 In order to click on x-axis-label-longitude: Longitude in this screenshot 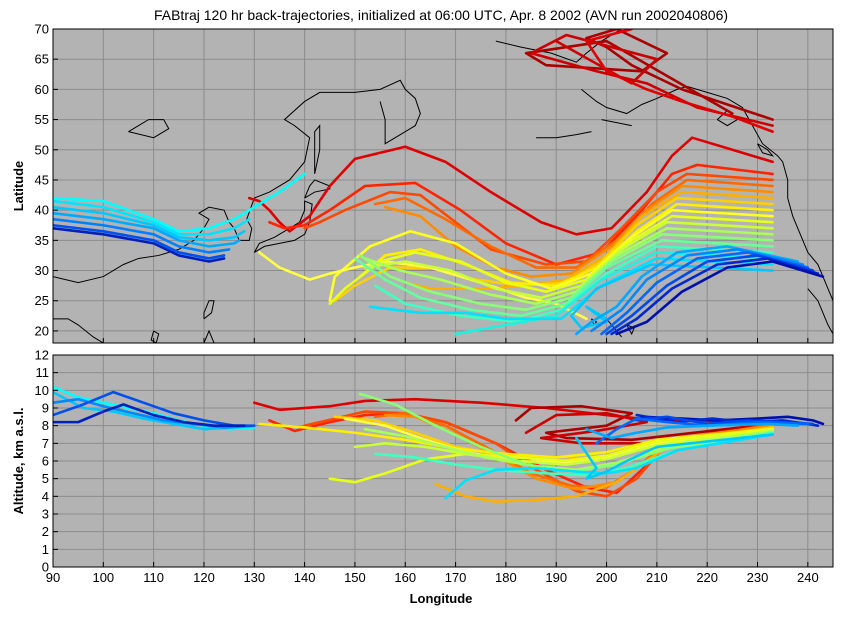, I will do `click(441, 598)`.